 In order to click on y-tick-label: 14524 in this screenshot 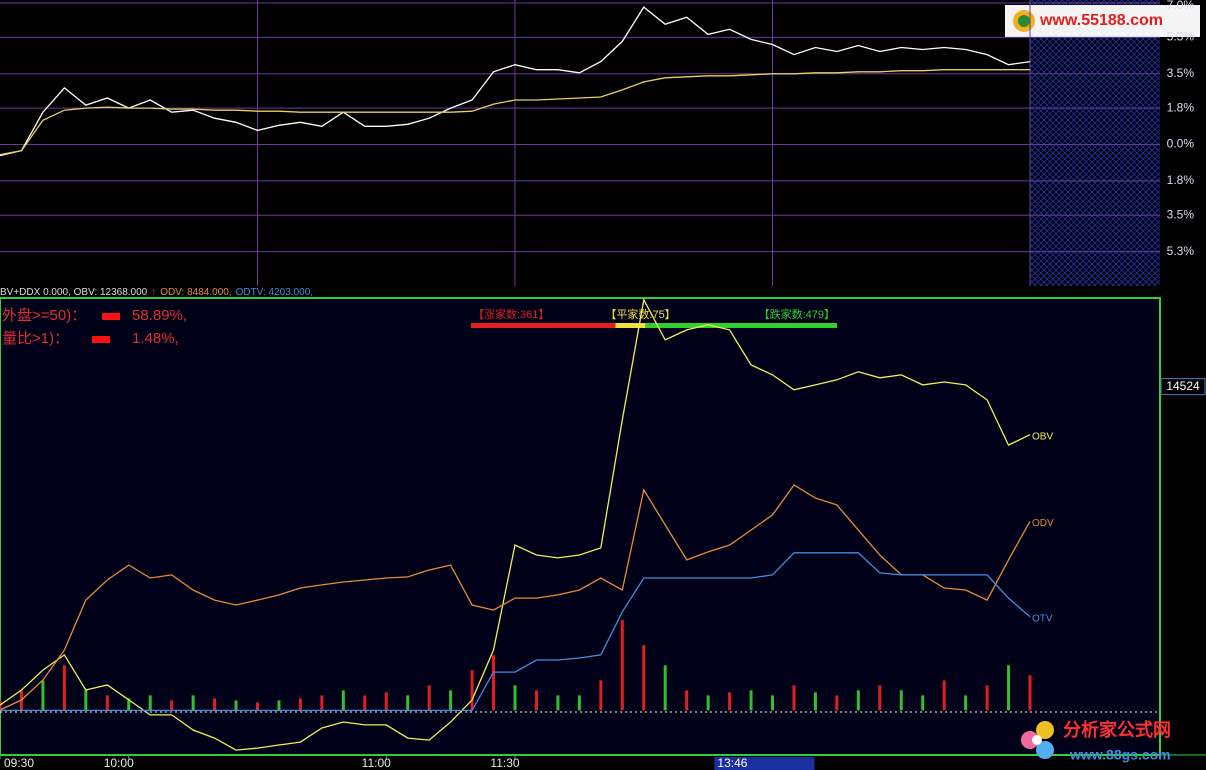, I will do `click(1183, 386)`.